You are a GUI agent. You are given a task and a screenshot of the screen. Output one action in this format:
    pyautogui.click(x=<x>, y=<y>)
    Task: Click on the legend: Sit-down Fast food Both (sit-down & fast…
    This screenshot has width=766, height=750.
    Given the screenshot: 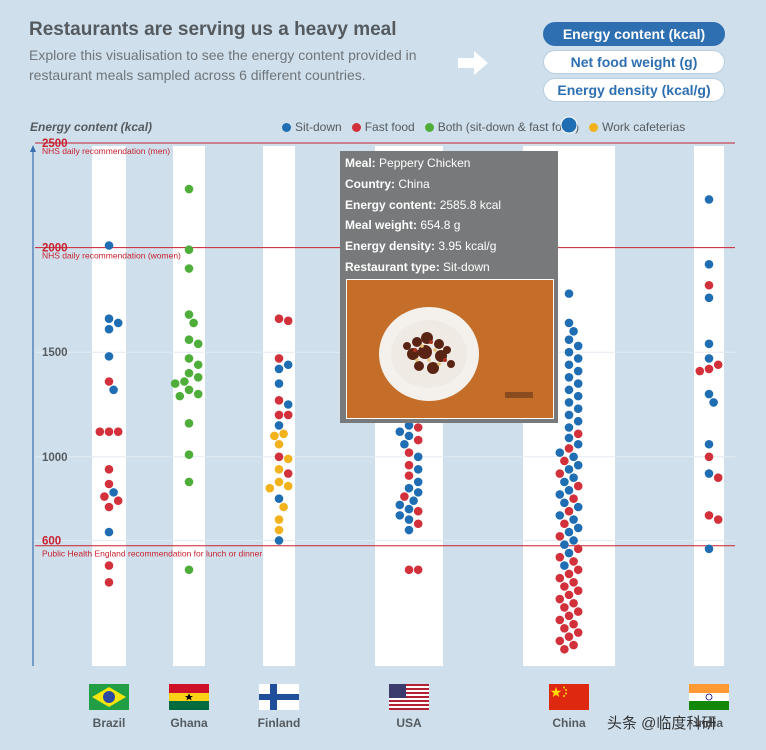 What is the action you would take?
    pyautogui.click(x=483, y=127)
    